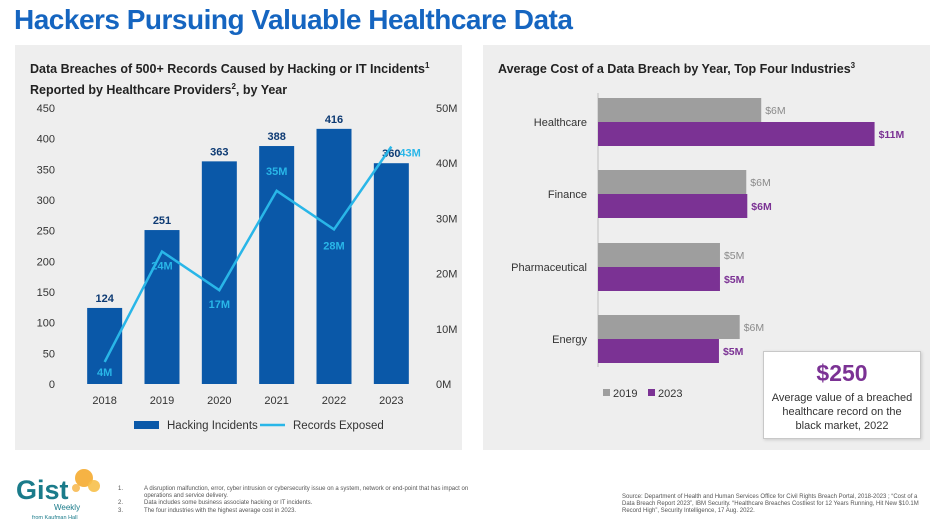  I want to click on footnote-2-num: 2., so click(121, 503).